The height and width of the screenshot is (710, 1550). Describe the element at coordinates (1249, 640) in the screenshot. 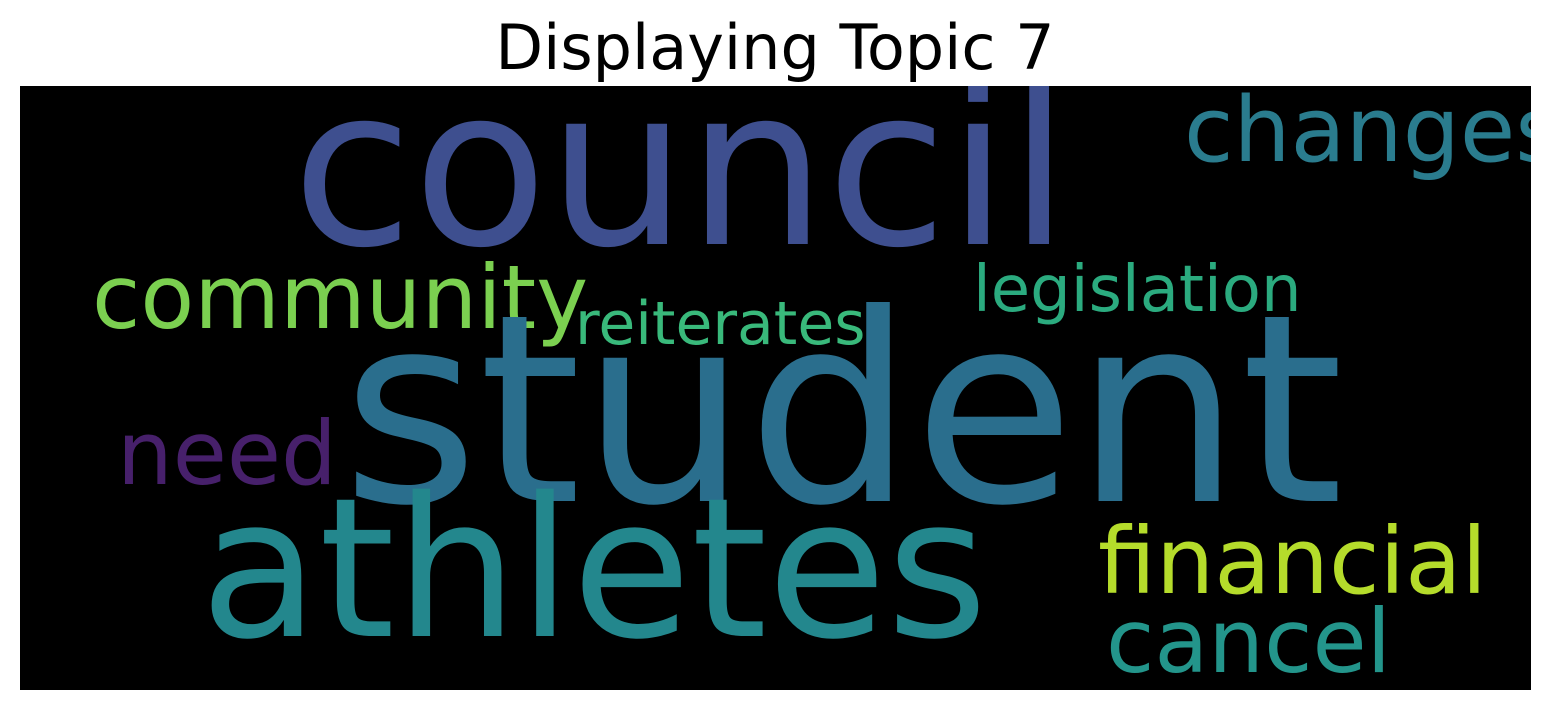

I see `word-cancel: cancel` at that location.